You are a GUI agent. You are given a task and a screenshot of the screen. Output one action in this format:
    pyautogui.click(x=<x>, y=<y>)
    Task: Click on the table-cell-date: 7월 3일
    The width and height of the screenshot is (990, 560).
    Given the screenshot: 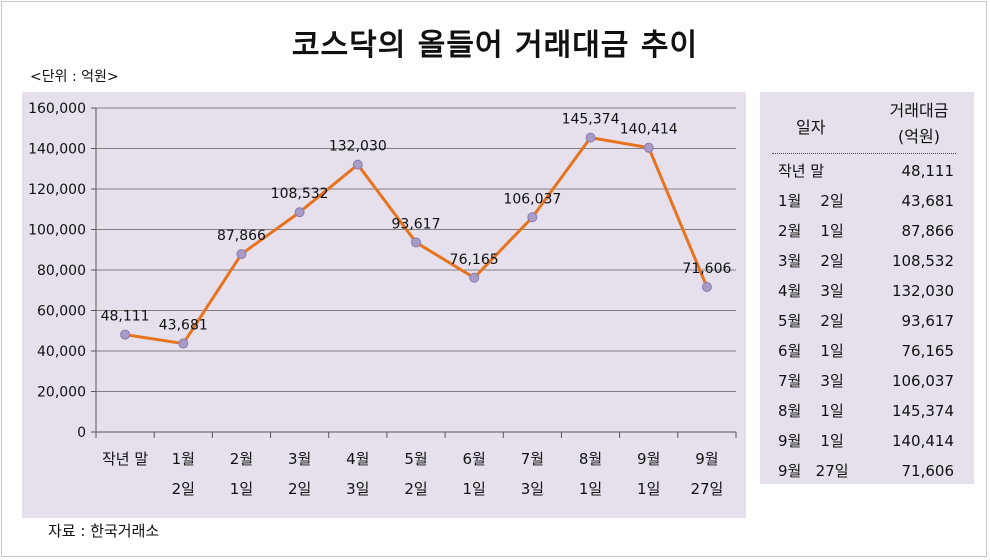 What is the action you would take?
    pyautogui.click(x=811, y=381)
    